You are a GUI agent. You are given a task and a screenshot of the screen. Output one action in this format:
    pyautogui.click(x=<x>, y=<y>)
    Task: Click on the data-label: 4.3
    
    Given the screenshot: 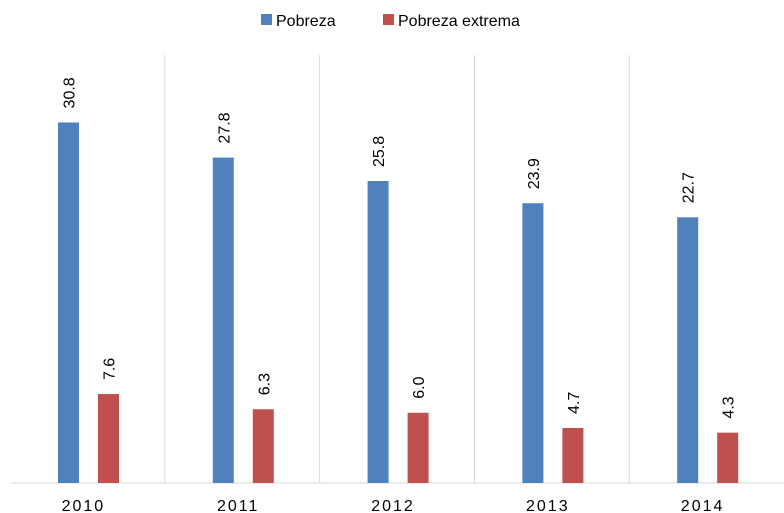 What is the action you would take?
    pyautogui.click(x=729, y=407)
    